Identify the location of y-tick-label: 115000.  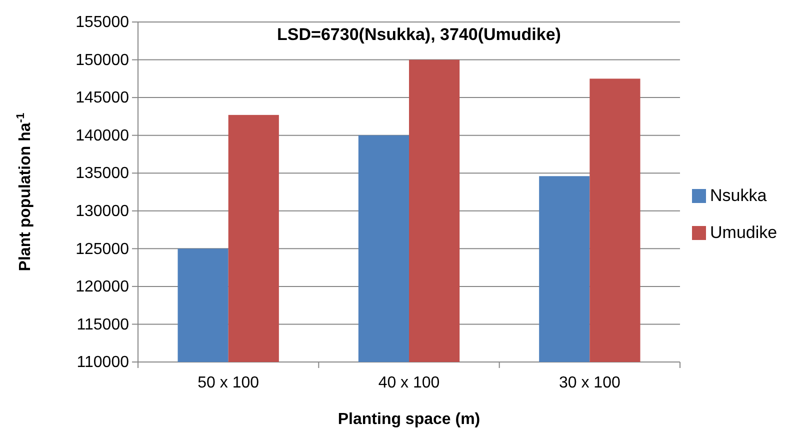
(103, 325).